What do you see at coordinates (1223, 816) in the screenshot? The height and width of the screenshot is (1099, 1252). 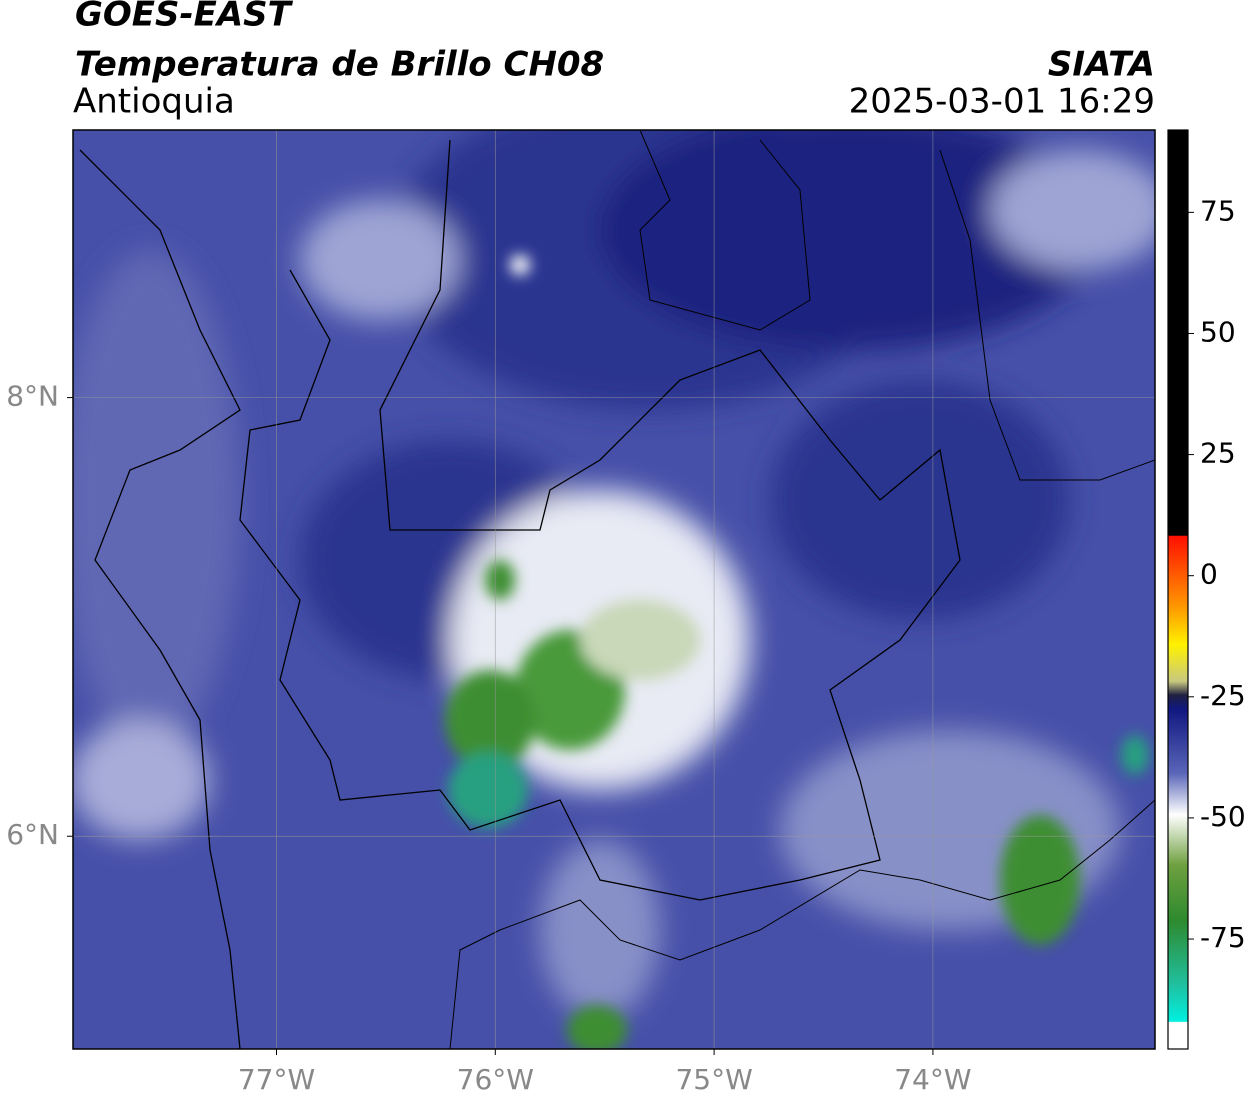 I see `colorbar-tick-label: -50` at bounding box center [1223, 816].